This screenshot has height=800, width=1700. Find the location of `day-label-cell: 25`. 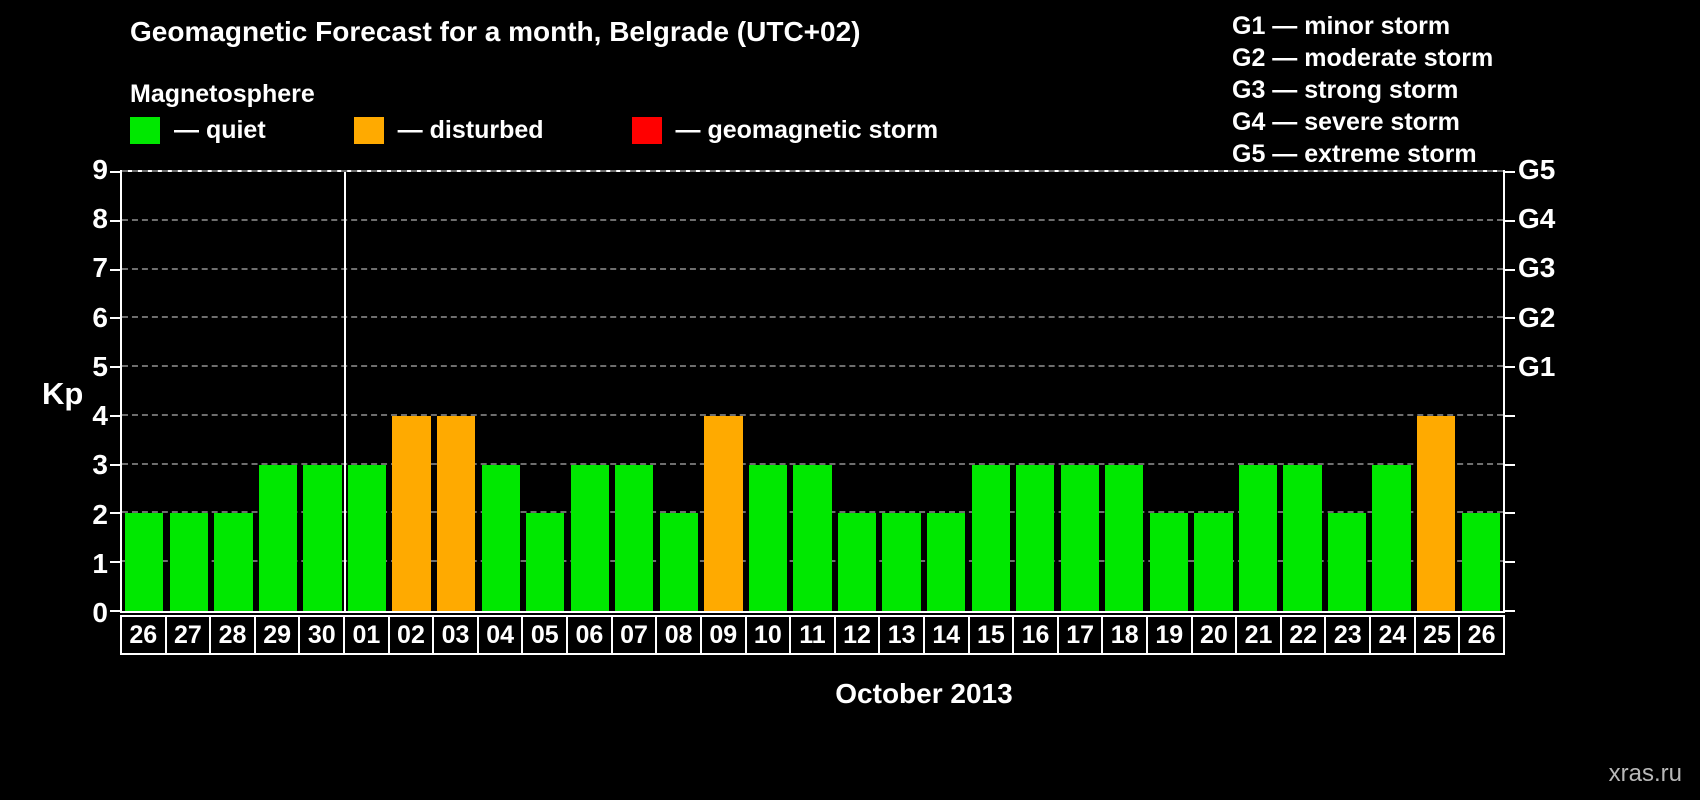

day-label-cell: 25 is located at coordinates (1437, 635).